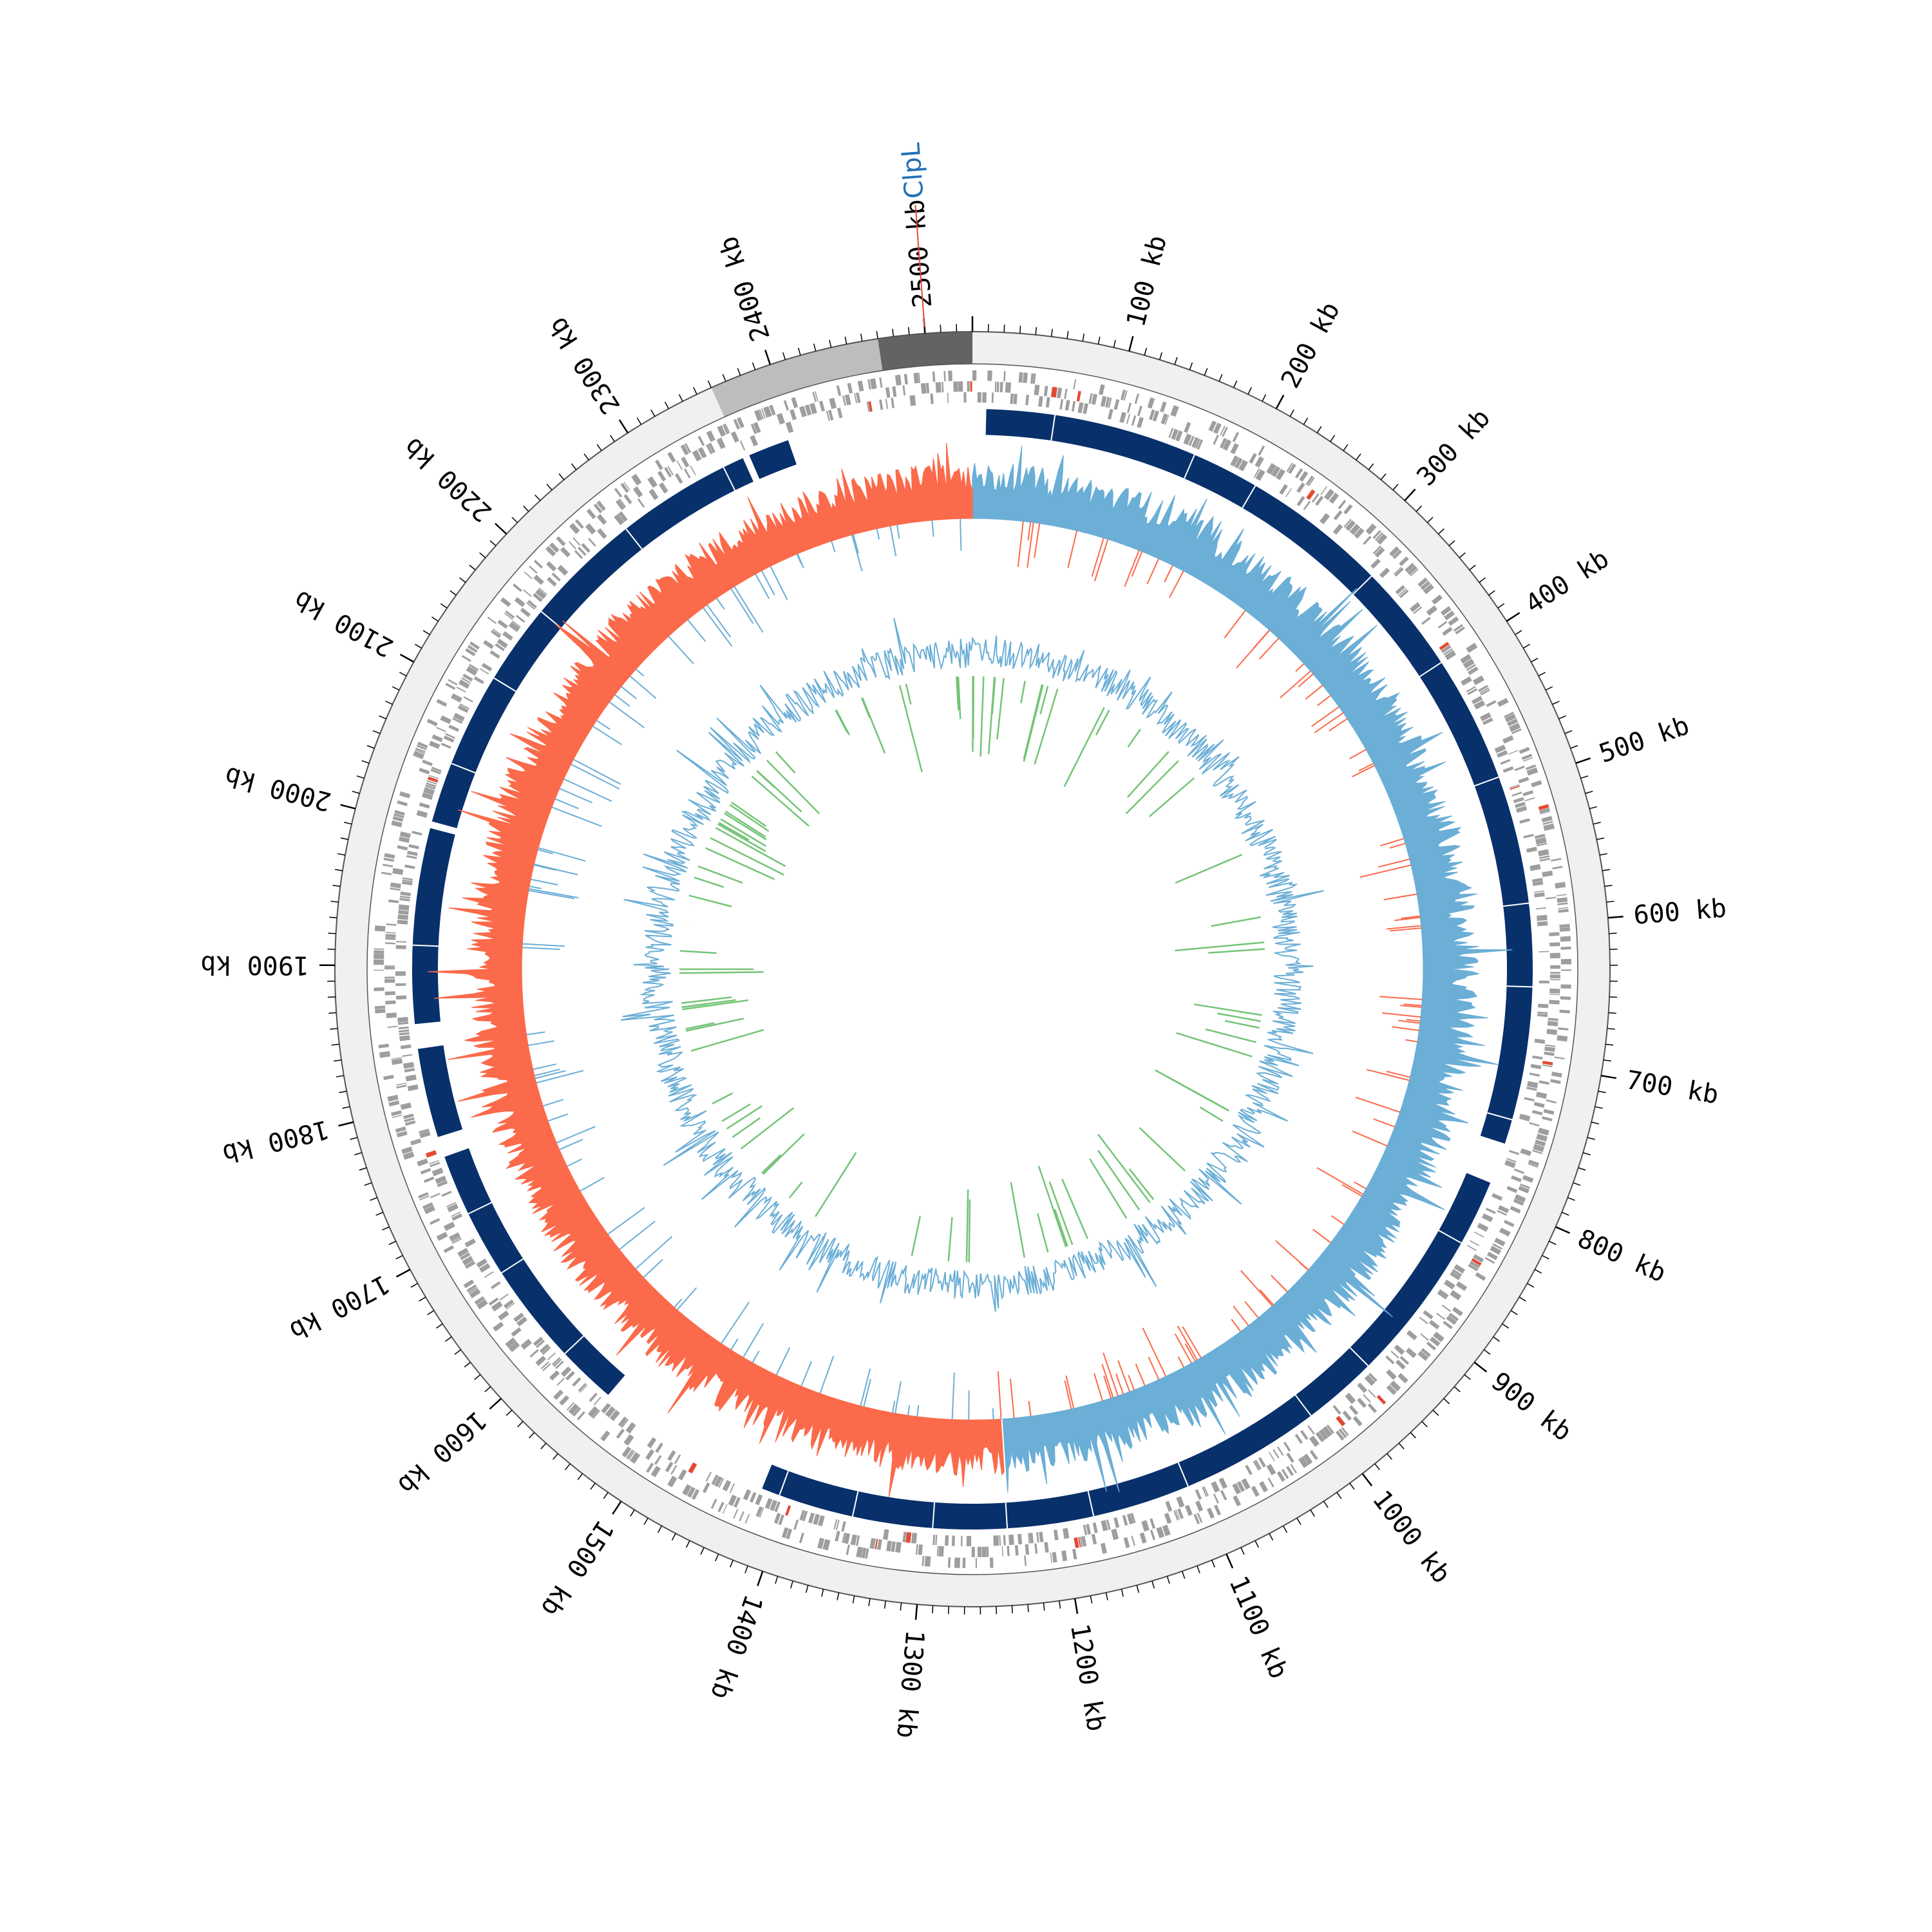 This screenshot has height=1932, width=1932. What do you see at coordinates (919, 266) in the screenshot?
I see `gene-marker-line` at bounding box center [919, 266].